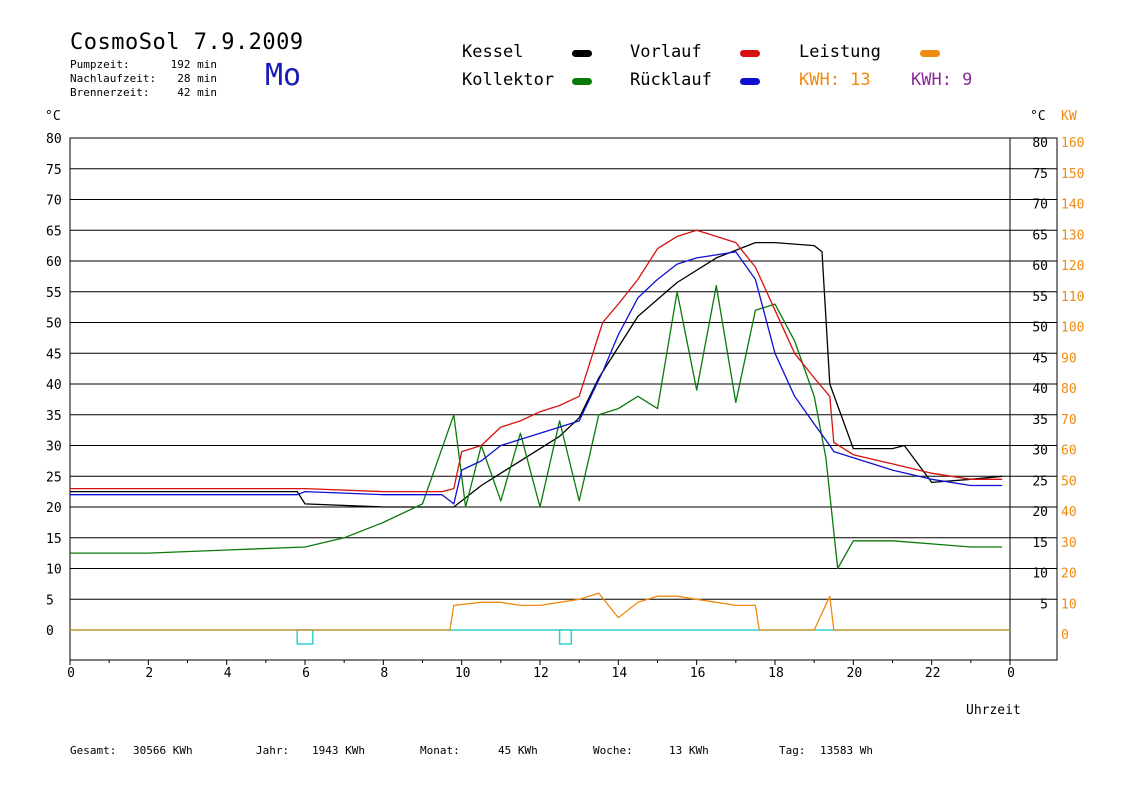 This screenshot has width=1148, height=812. What do you see at coordinates (1040, 235) in the screenshot?
I see `y-tick-label-right-c: 65` at bounding box center [1040, 235].